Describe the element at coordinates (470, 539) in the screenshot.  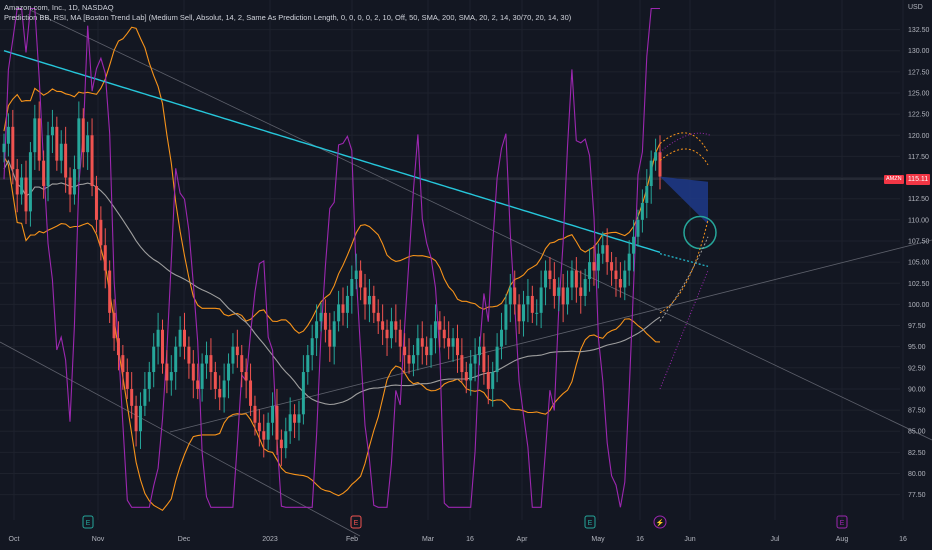
I see `x-tick-label: 16` at that location.